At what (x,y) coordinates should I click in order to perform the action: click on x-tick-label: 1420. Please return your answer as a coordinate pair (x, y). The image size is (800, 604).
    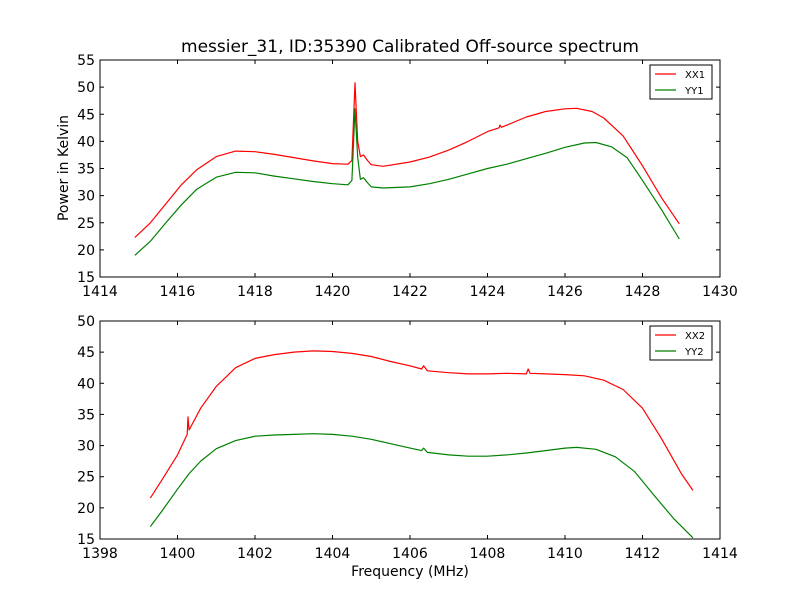
    Looking at the image, I should click on (333, 292).